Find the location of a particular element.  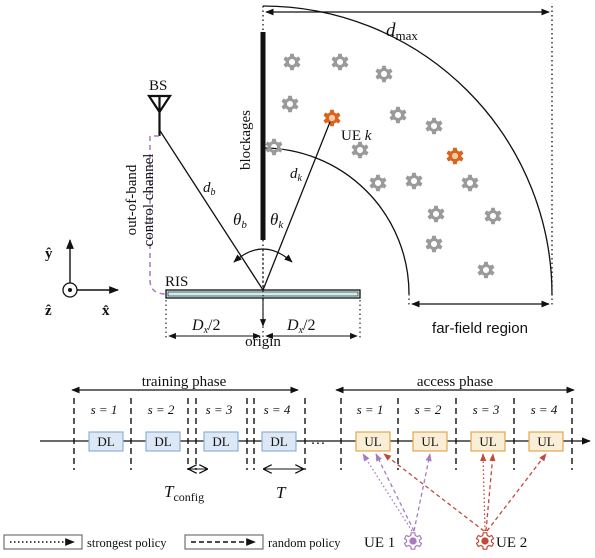

t-config-label: Tconfig is located at coordinates (184, 493).